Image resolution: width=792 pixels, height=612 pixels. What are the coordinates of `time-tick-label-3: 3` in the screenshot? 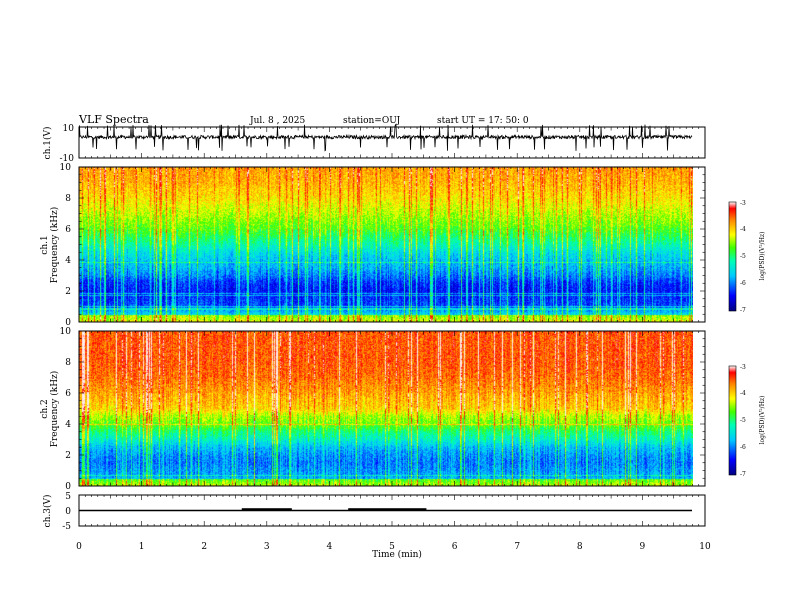 It's located at (267, 547).